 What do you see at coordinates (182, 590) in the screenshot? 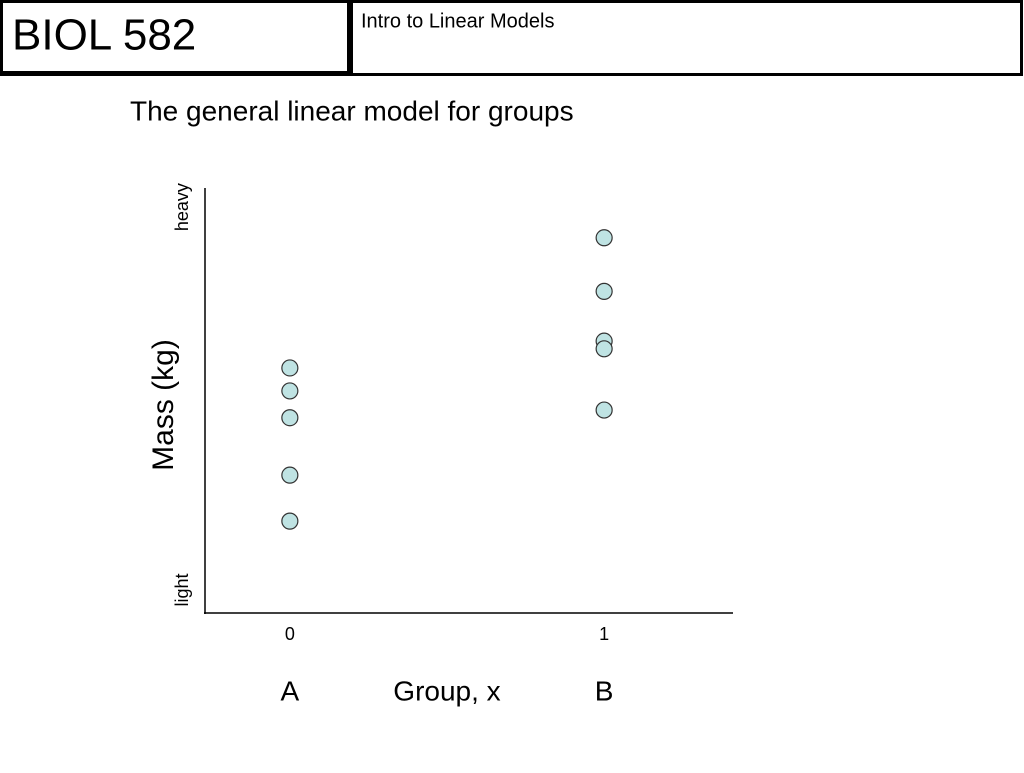
I see `y-tick-label: light` at bounding box center [182, 590].